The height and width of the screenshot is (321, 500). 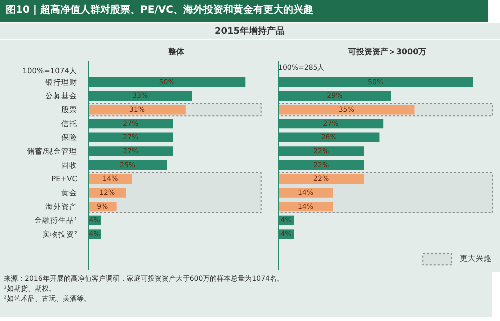 I want to click on chart-title: 图10 | 超高净值人群对股票、PE/VC、海外投资和黄金有更大的兴趣, so click(x=244, y=11).